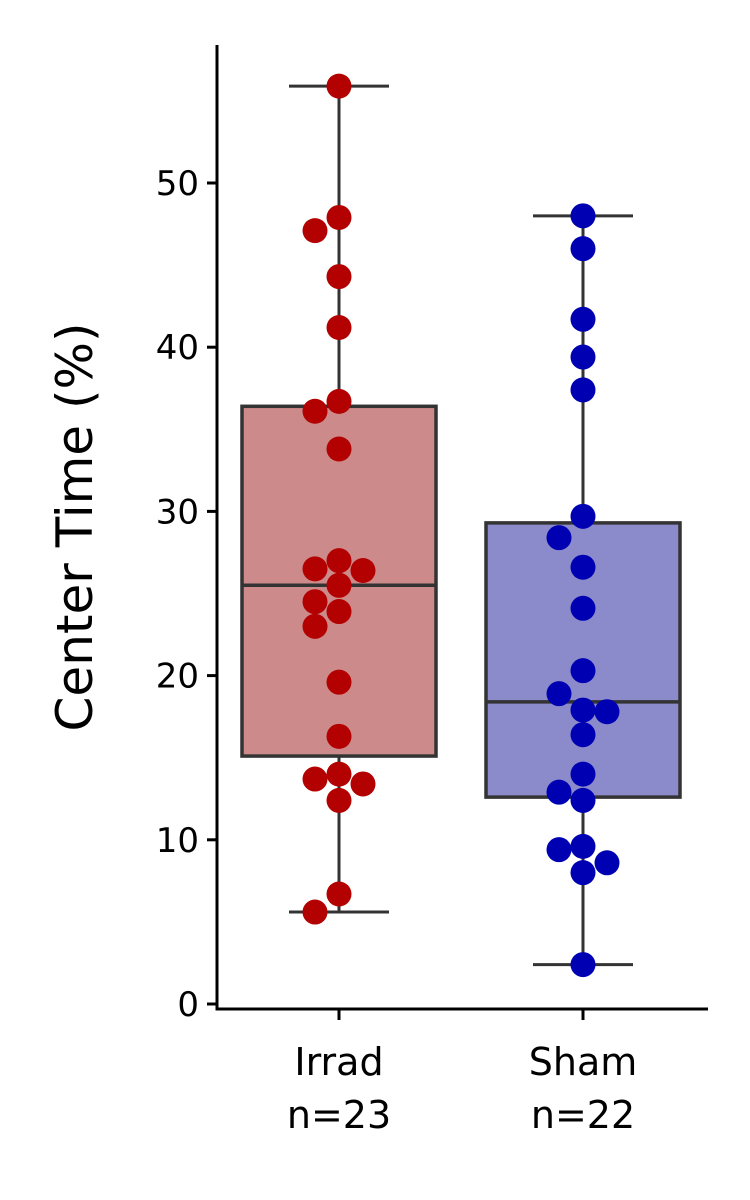 The height and width of the screenshot is (1200, 750). Describe the element at coordinates (75, 527) in the screenshot. I see `y-axis-label: Center Time (%)` at that location.